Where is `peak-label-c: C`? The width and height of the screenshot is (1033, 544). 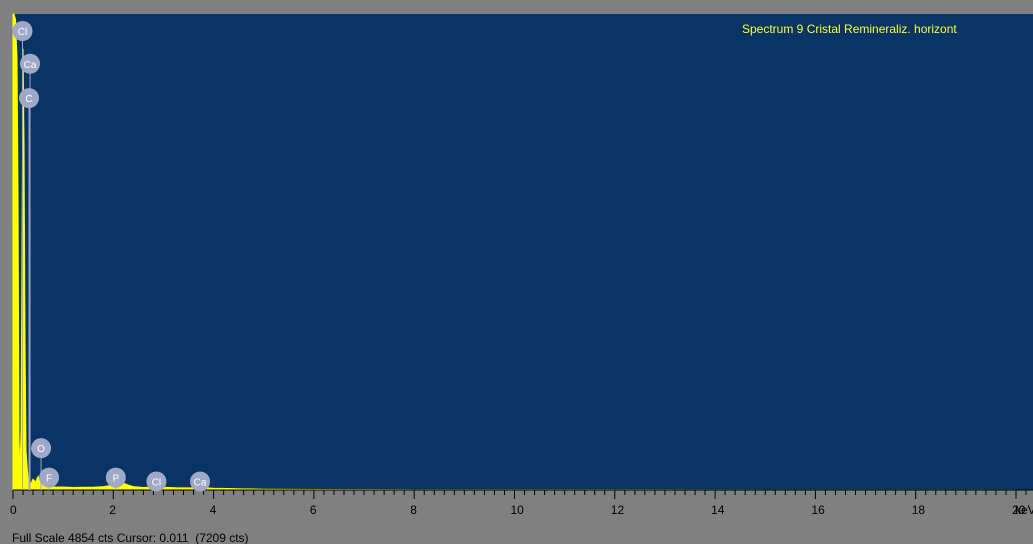
peak-label-c: C is located at coordinates (29, 289).